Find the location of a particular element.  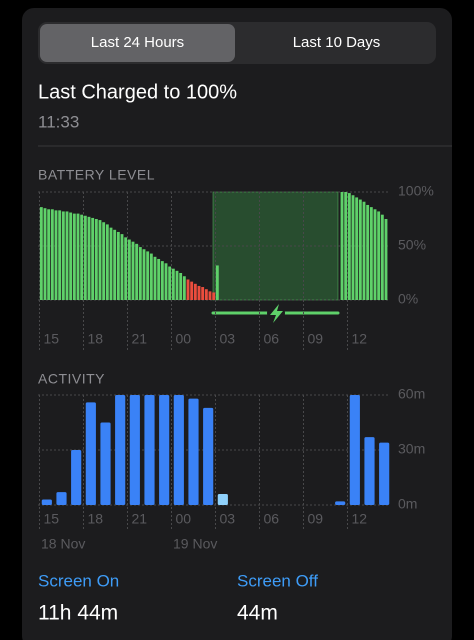

summary-label: Screen Off is located at coordinates (277, 580).